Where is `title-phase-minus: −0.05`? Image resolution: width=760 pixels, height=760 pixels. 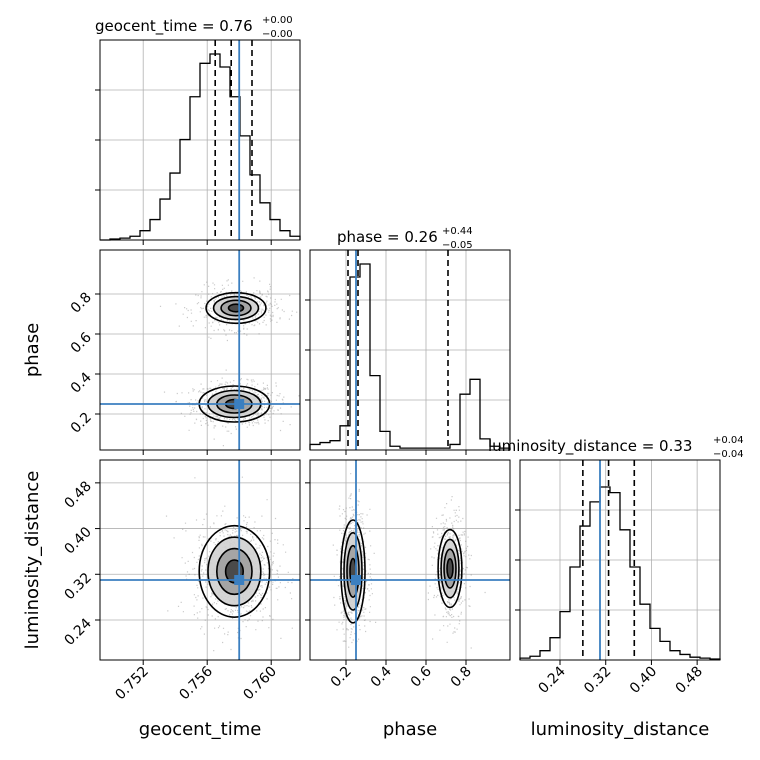 title-phase-minus: −0.05 is located at coordinates (457, 245).